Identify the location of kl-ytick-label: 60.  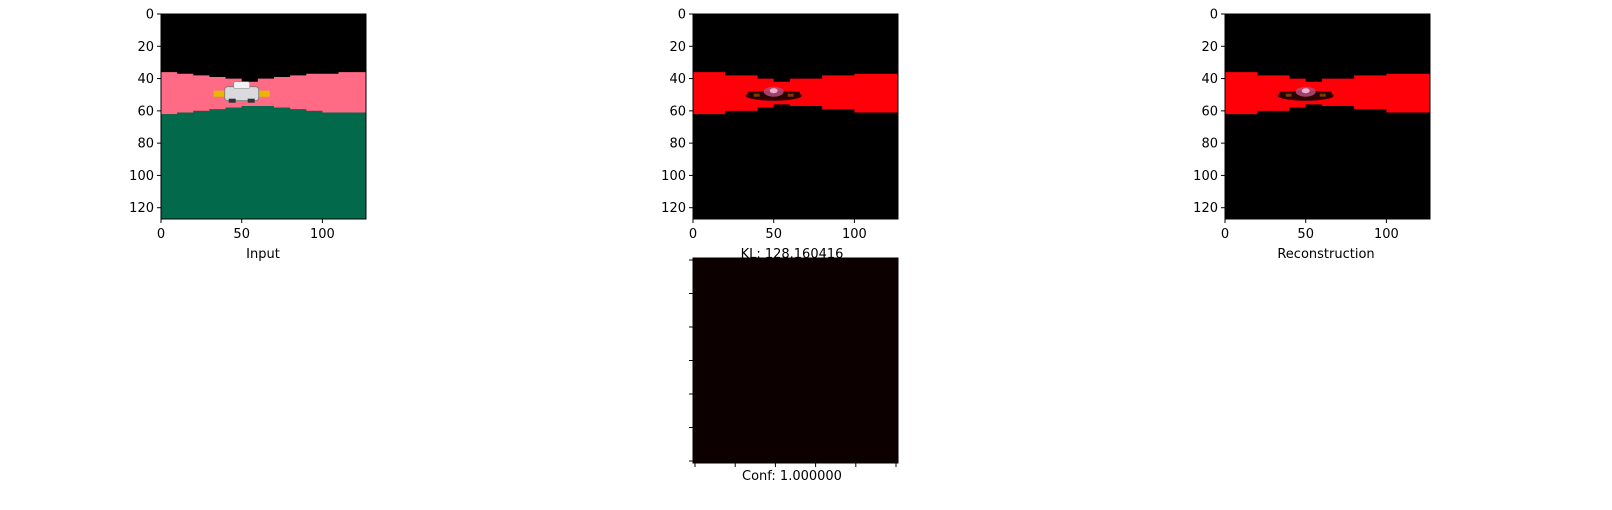
(677, 111).